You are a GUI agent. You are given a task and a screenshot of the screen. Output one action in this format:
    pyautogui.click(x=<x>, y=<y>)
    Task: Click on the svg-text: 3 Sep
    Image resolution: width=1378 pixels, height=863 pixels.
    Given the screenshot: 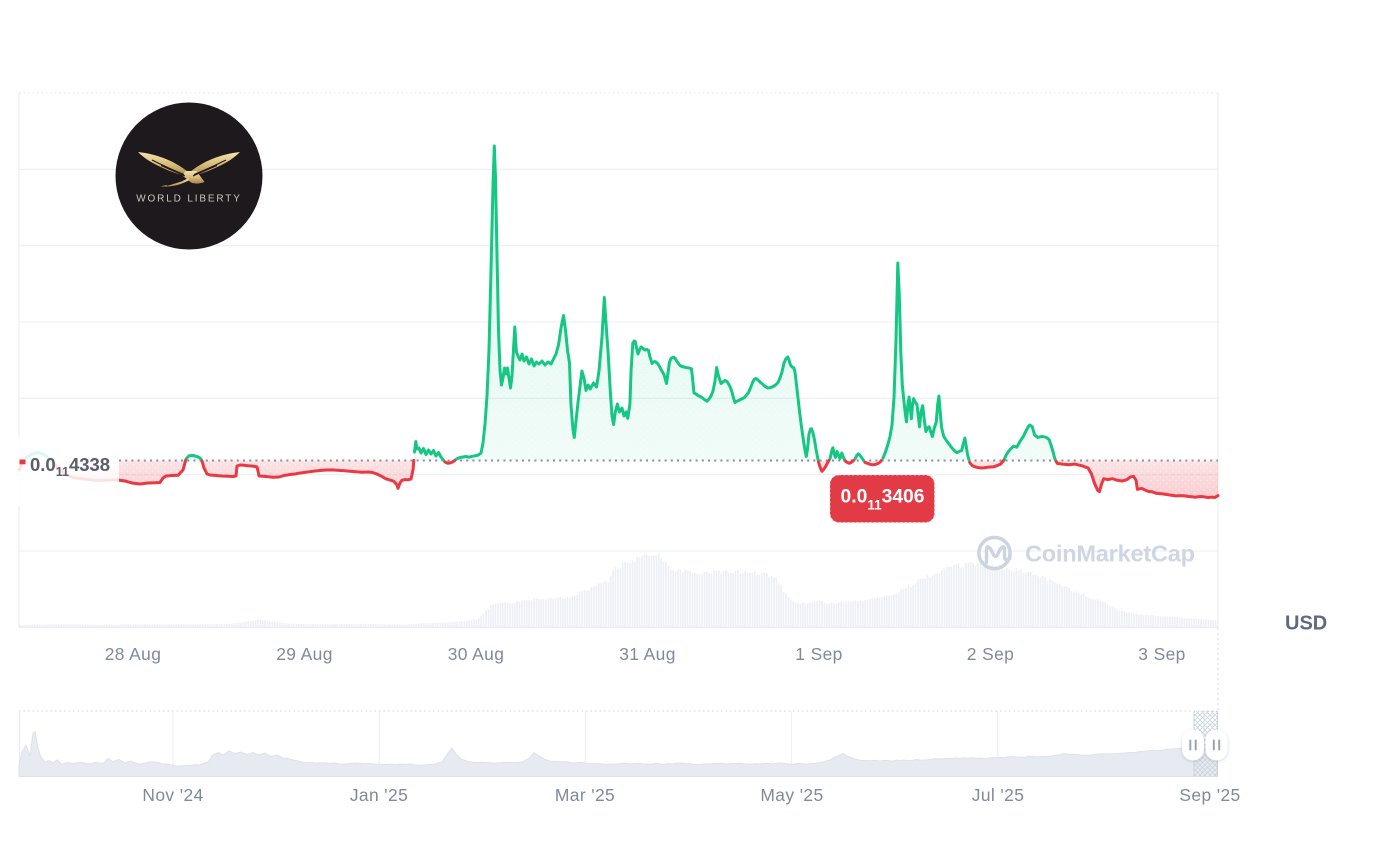 What is the action you would take?
    pyautogui.click(x=1161, y=654)
    